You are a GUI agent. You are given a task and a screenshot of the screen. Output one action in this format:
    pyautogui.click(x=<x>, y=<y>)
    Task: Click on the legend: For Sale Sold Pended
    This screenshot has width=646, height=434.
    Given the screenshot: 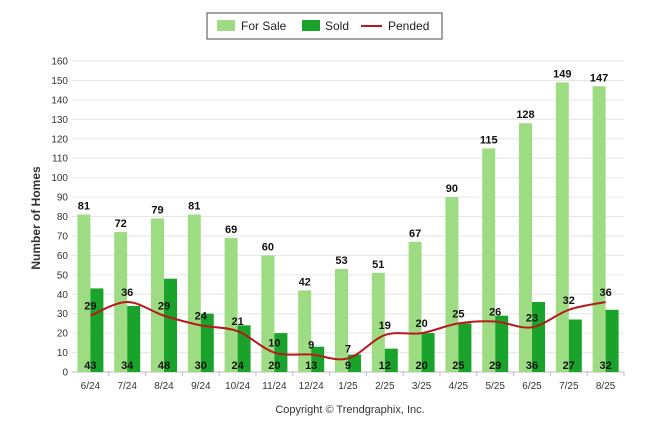 What is the action you would take?
    pyautogui.click(x=324, y=26)
    